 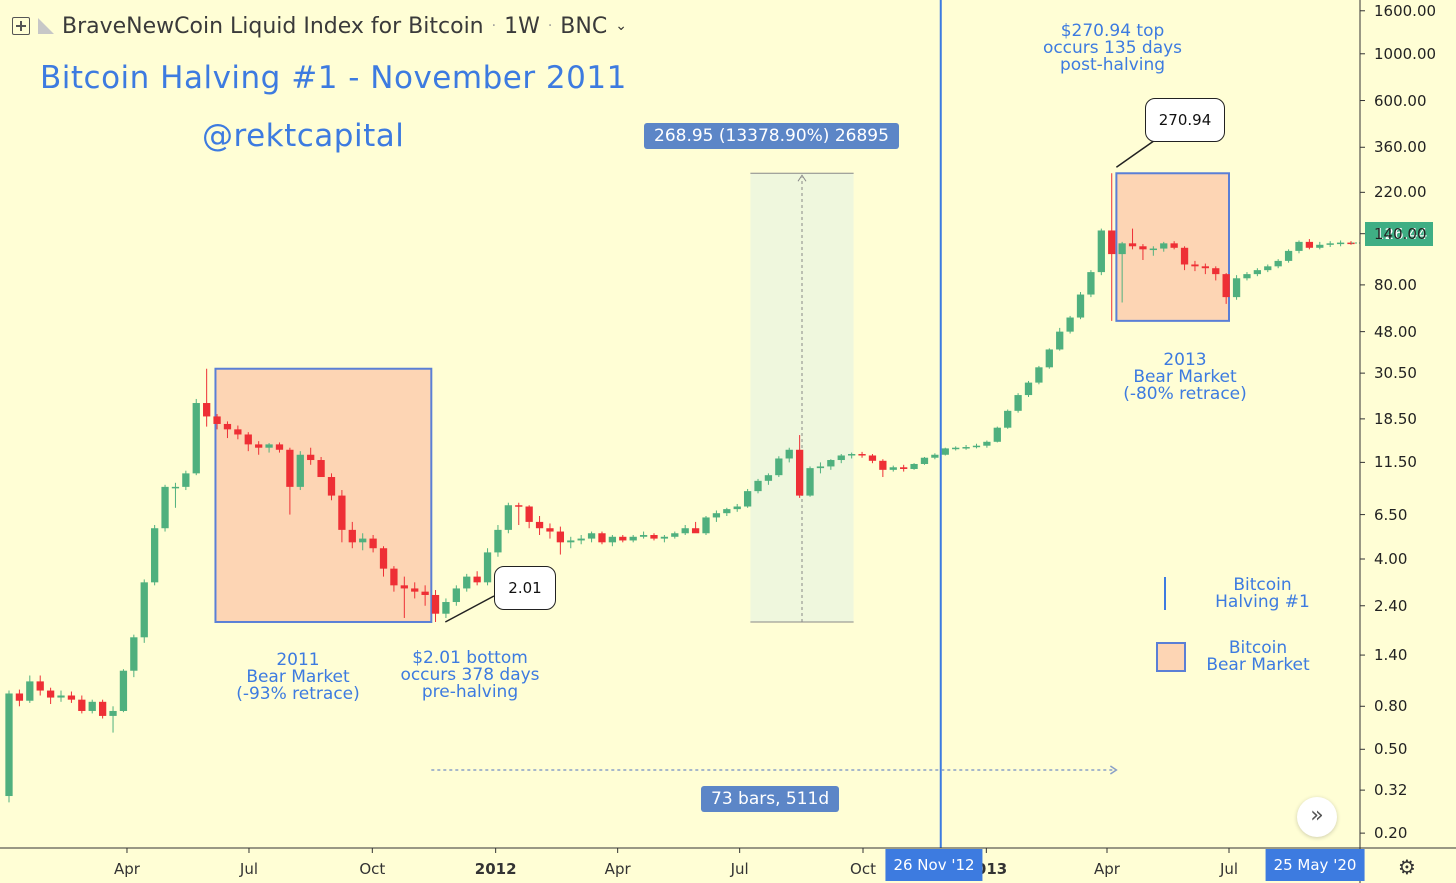 What do you see at coordinates (469, 609) in the screenshot?
I see `bottom-callout-pointer` at bounding box center [469, 609].